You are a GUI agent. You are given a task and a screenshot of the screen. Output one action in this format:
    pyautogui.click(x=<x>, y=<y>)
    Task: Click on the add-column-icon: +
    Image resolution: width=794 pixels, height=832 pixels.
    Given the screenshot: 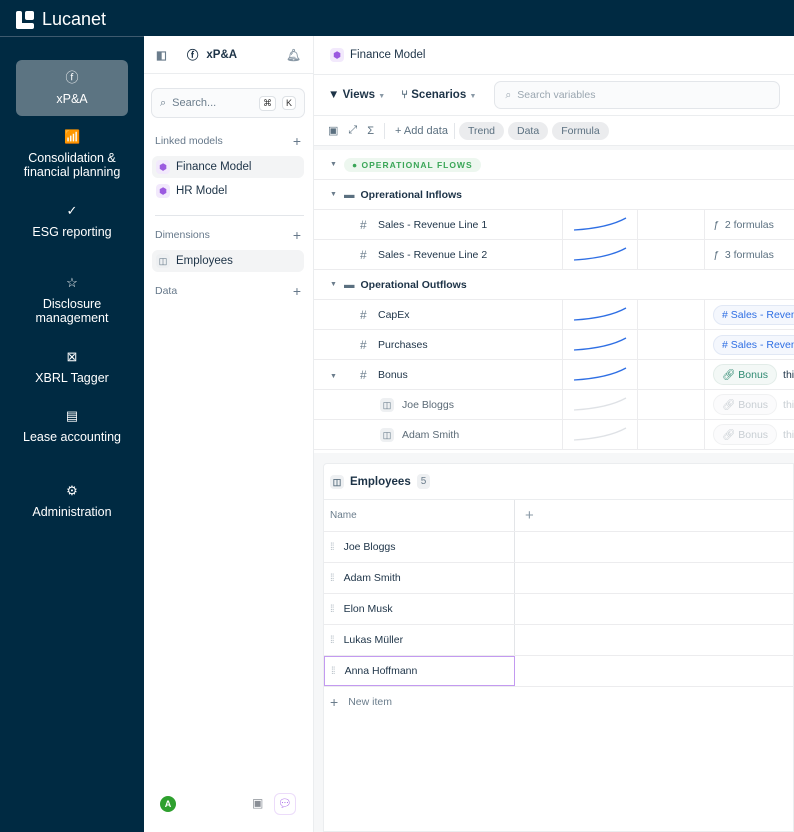 What is the action you would take?
    pyautogui.click(x=529, y=515)
    